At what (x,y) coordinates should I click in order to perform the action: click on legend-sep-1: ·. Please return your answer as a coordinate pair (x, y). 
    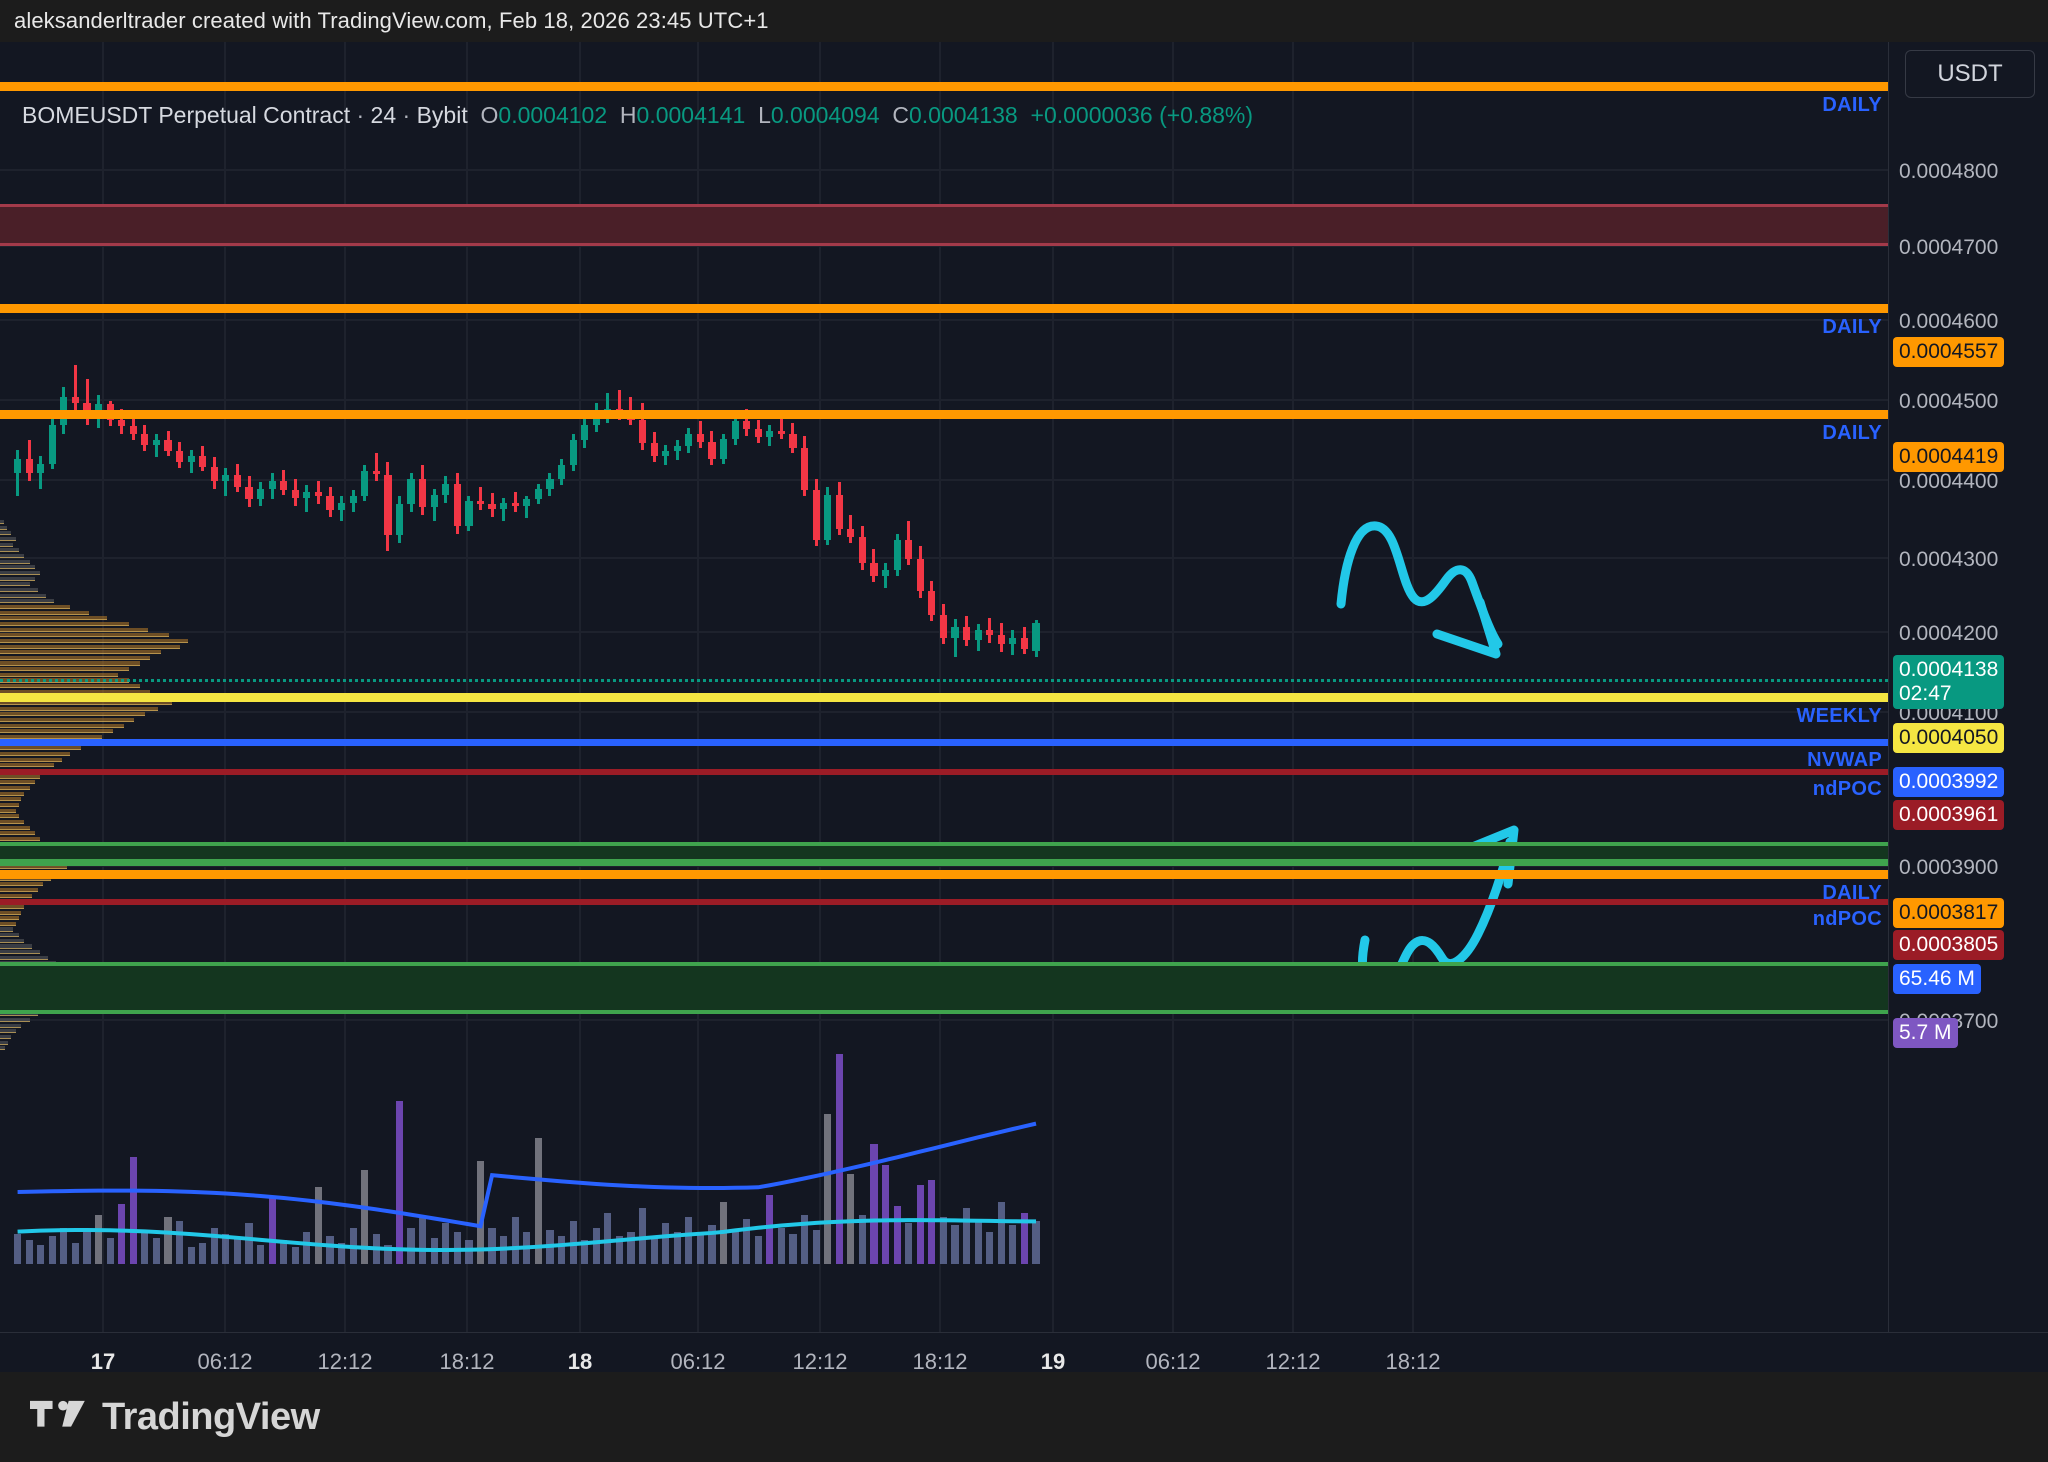
    Looking at the image, I should click on (360, 115).